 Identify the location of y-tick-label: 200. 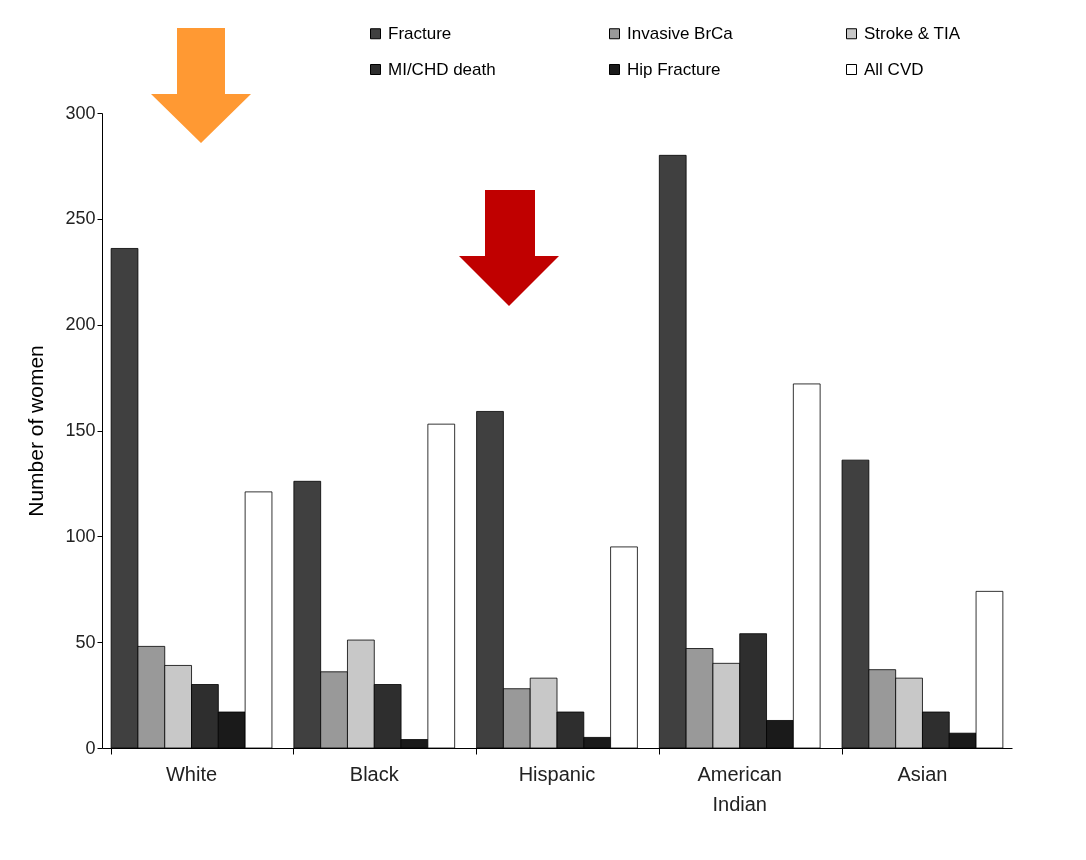
(80, 324).